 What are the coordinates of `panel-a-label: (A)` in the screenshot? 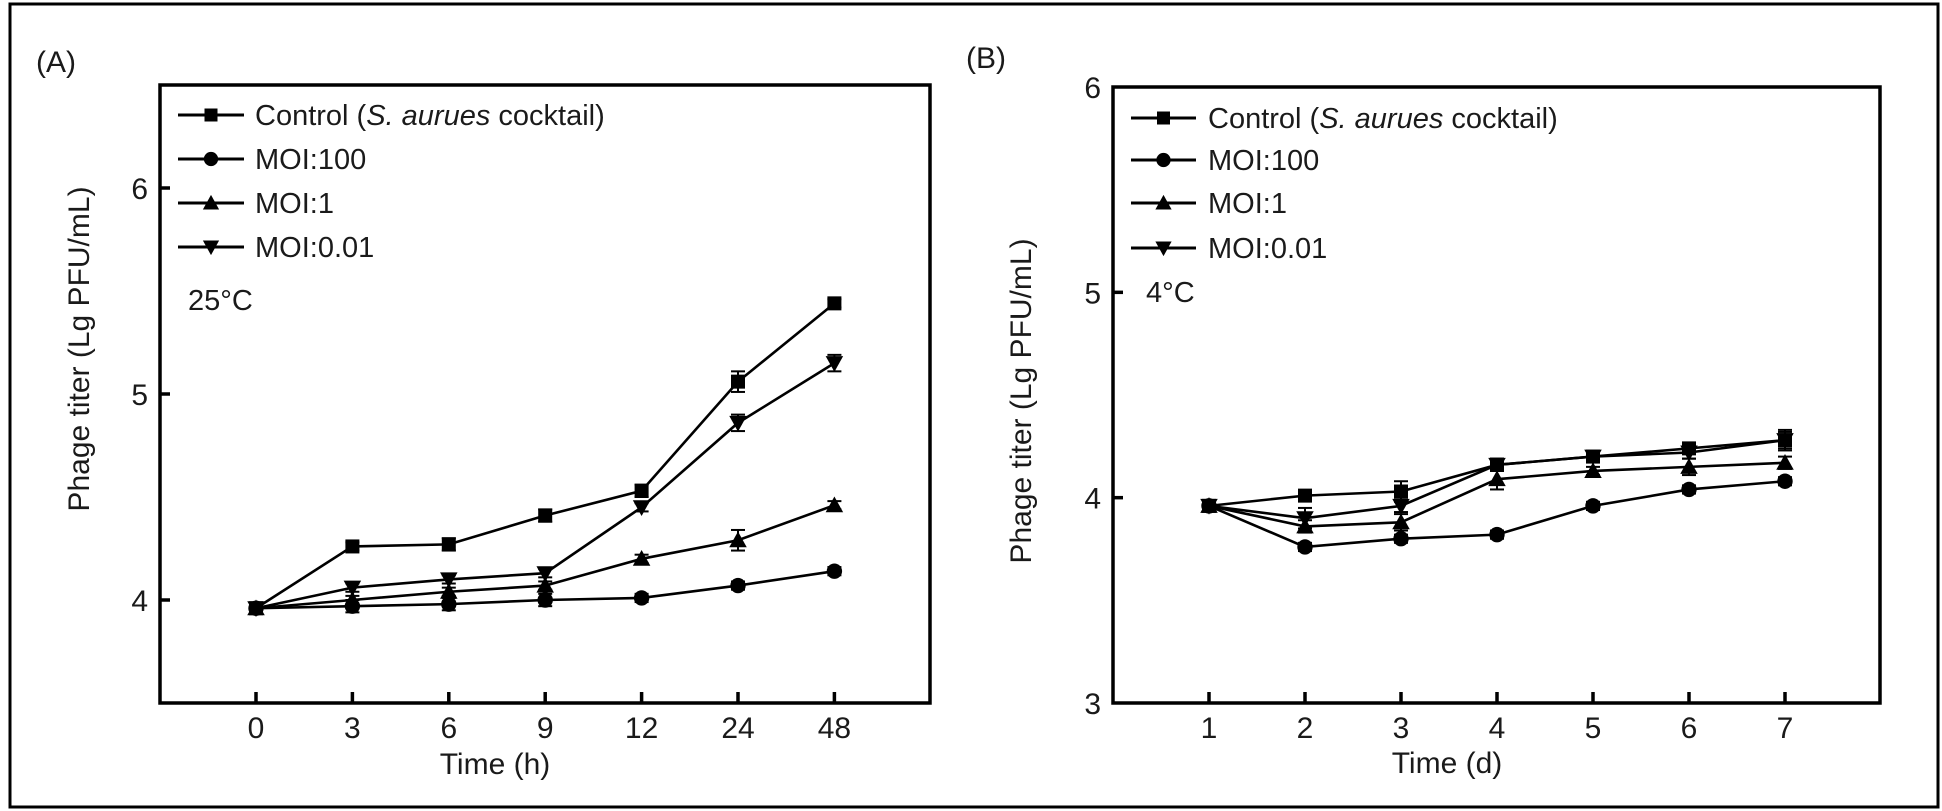 It's located at (56, 62).